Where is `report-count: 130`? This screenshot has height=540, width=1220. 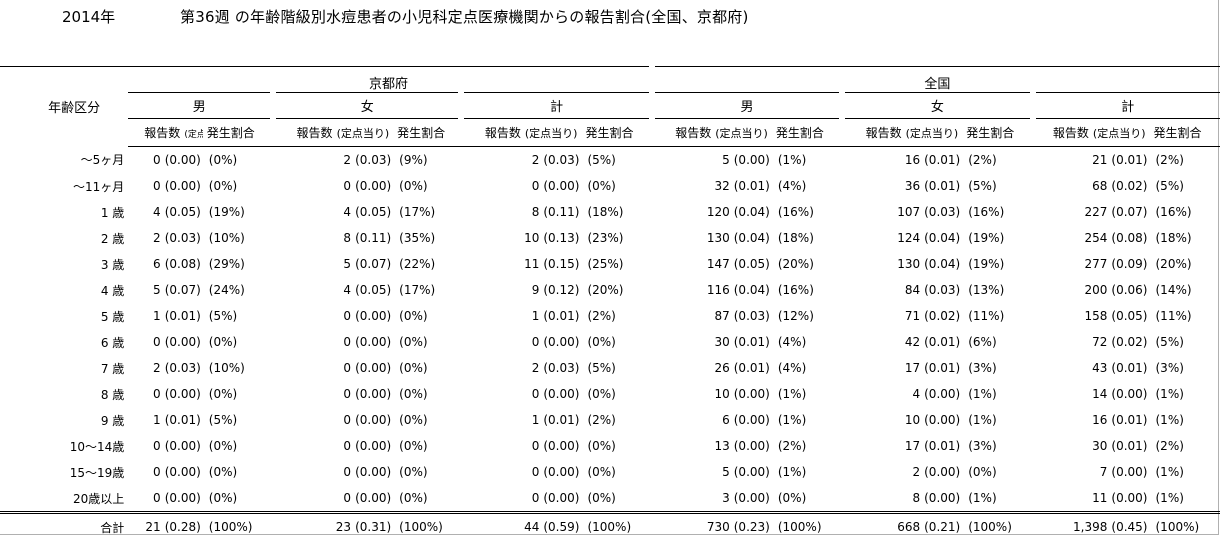
report-count: 130 is located at coordinates (908, 264).